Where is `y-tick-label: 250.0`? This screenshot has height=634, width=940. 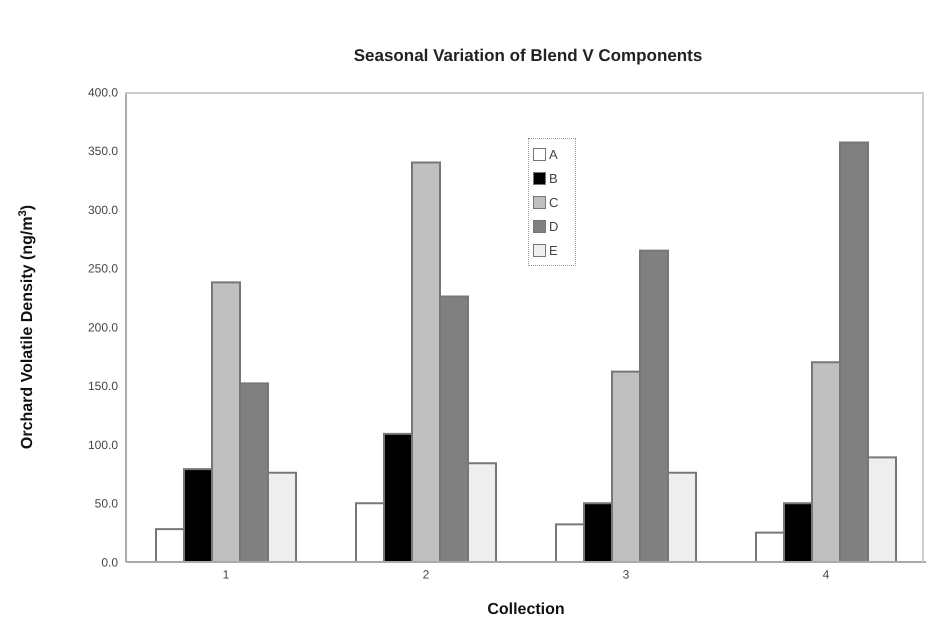
y-tick-label: 250.0 is located at coordinates (103, 269).